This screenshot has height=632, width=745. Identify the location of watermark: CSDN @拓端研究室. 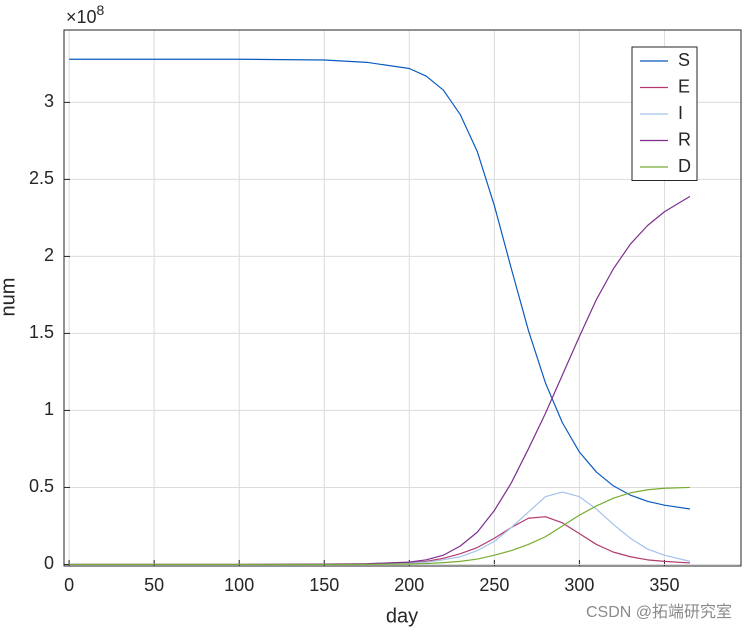
(659, 612).